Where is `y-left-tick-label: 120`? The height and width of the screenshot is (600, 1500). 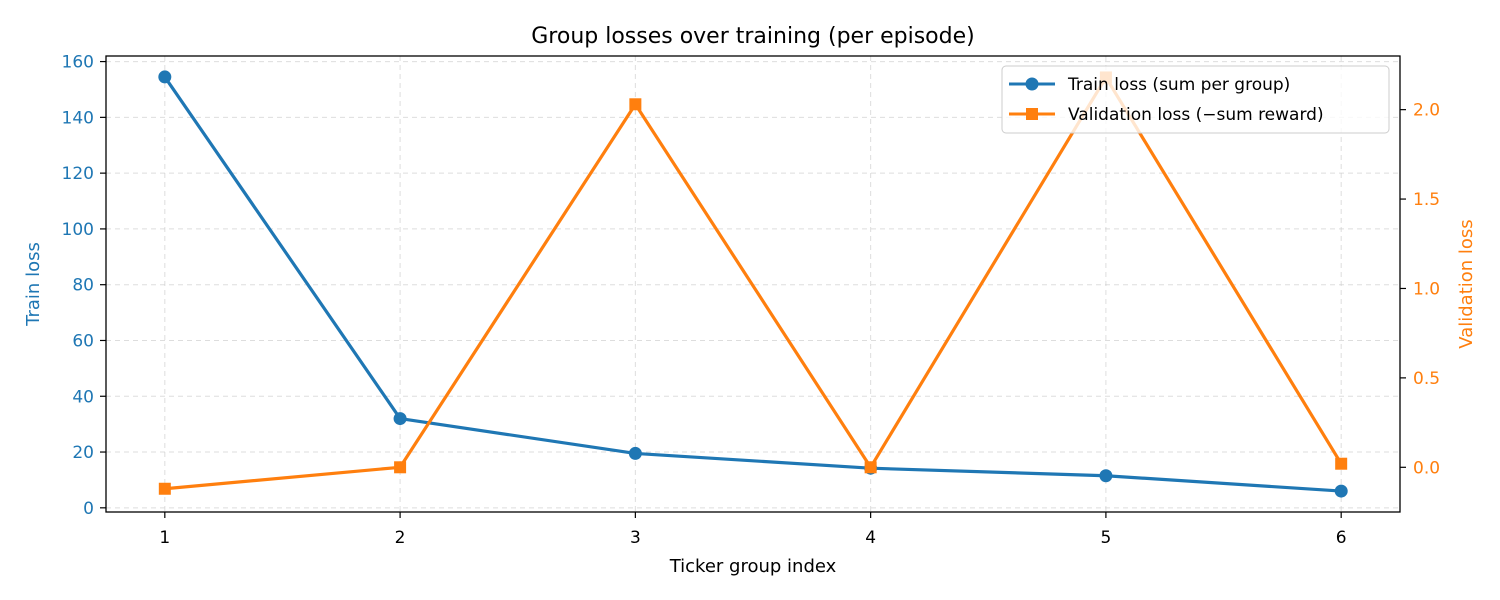
y-left-tick-label: 120 is located at coordinates (78, 174).